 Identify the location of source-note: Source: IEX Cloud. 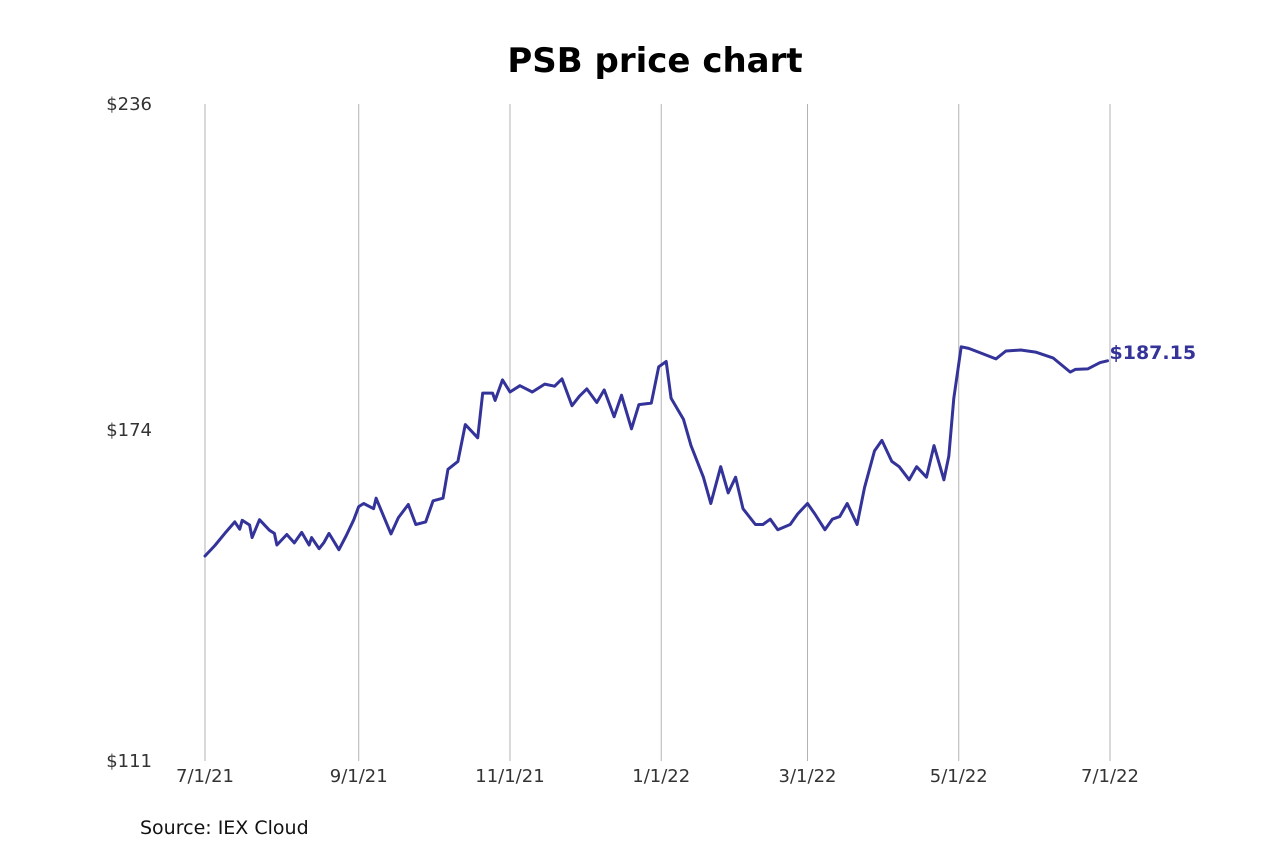
(224, 828).